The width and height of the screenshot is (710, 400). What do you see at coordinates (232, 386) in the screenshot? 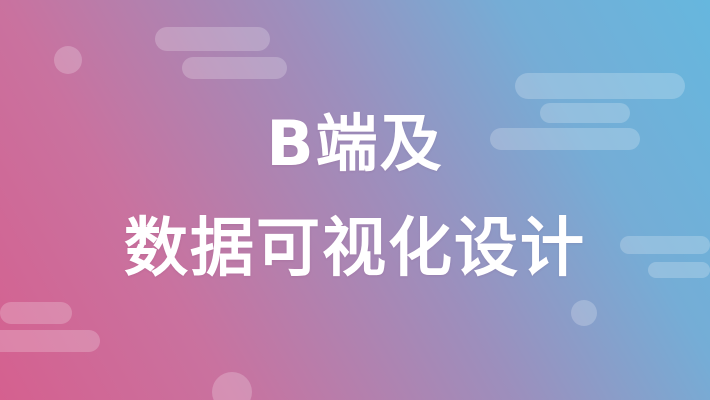
I see `circle-decoration-bottom` at bounding box center [232, 386].